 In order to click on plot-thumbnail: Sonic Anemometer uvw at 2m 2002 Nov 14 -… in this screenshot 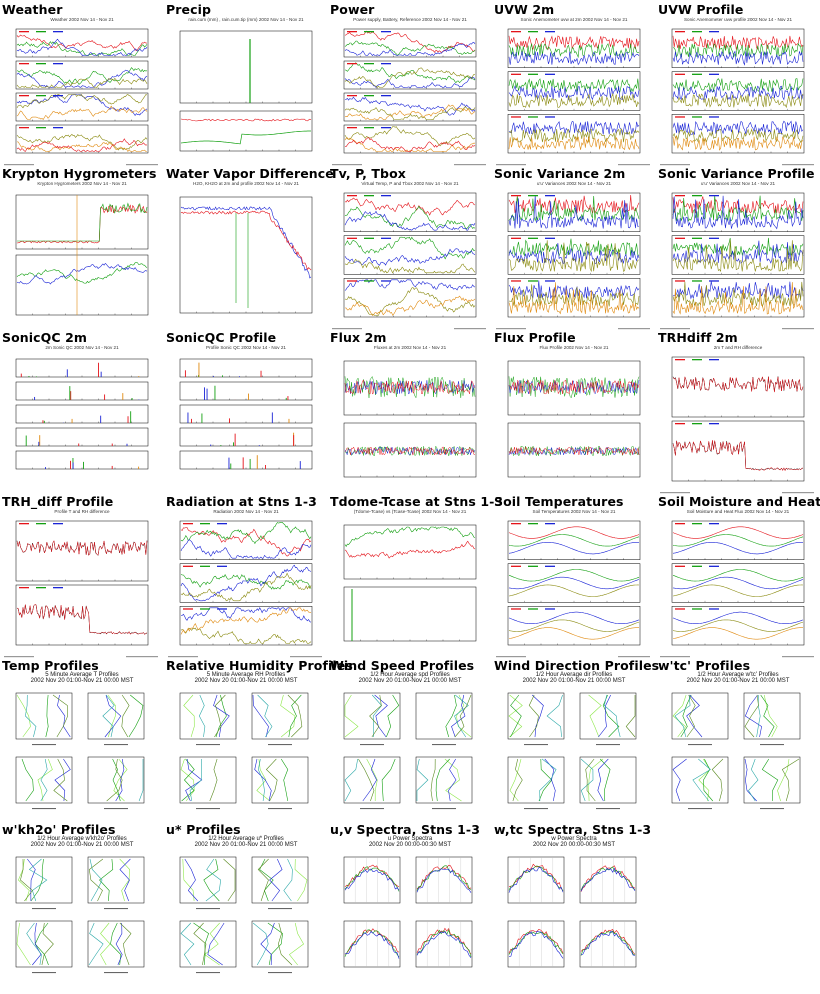, I will do `click(574, 93)`.